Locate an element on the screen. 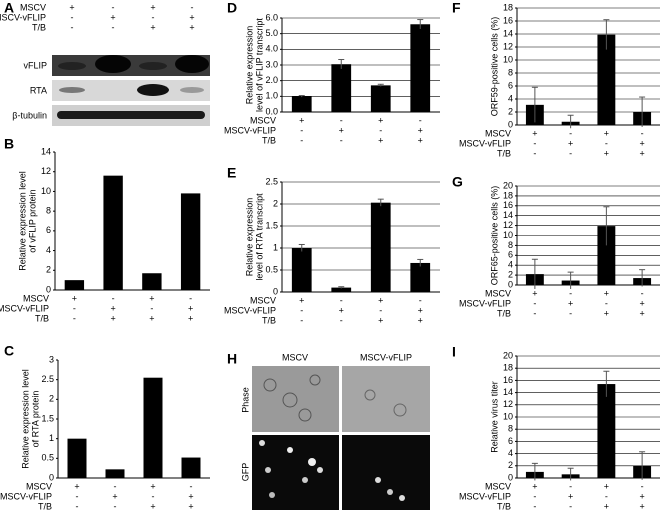 The height and width of the screenshot is (510, 664). y-tick-label: 14 is located at coordinates (46, 151).